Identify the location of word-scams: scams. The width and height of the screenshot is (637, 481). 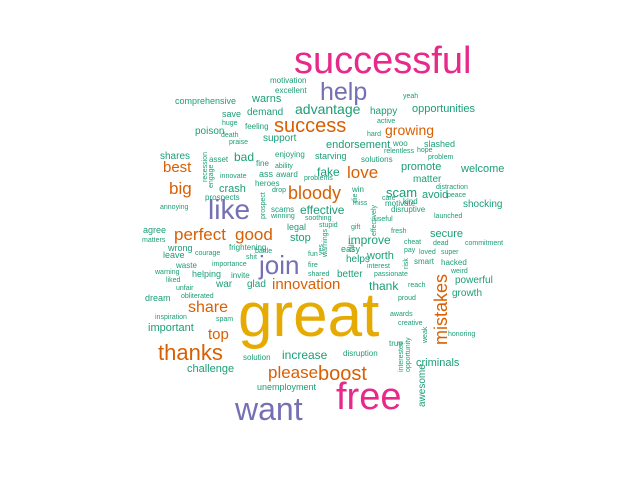
(283, 209).